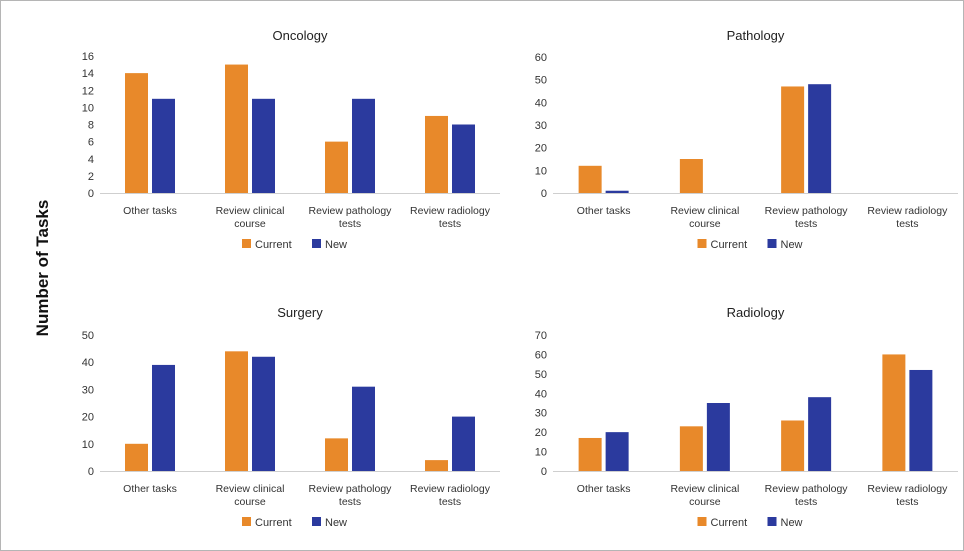 This screenshot has height=551, width=964. Describe the element at coordinates (91, 143) in the screenshot. I see `y-tick-label: 6` at that location.